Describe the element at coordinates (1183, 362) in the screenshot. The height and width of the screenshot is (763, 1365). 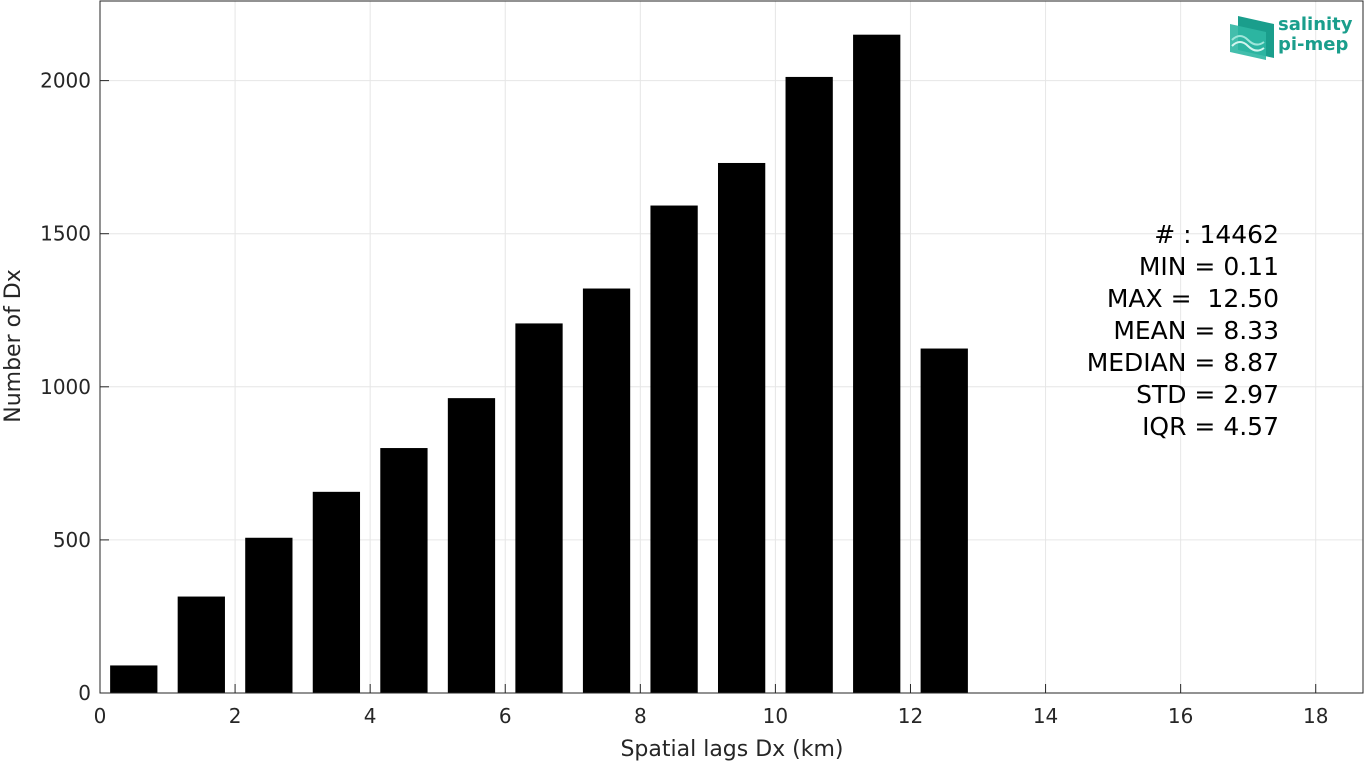
I see `stat-line: MEDIAN = 8.87` at that location.